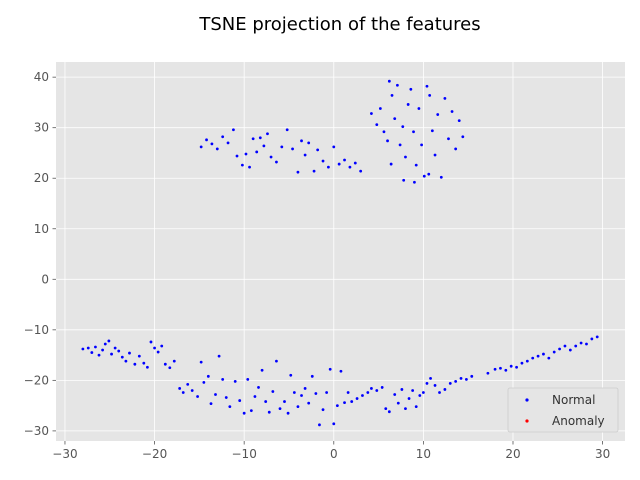 The height and width of the screenshot is (480, 640). I want to click on x-tick-label: −30, so click(64, 454).